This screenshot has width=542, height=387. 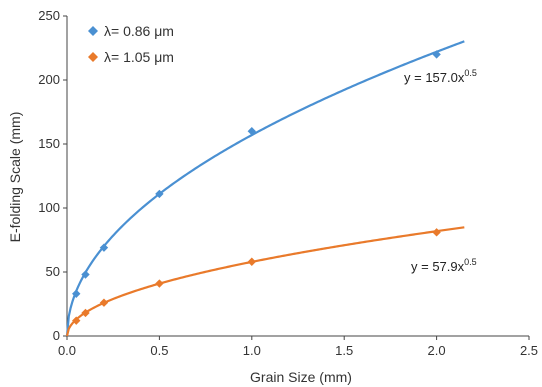 What do you see at coordinates (49, 79) in the screenshot?
I see `y-tick-label: 200` at bounding box center [49, 79].